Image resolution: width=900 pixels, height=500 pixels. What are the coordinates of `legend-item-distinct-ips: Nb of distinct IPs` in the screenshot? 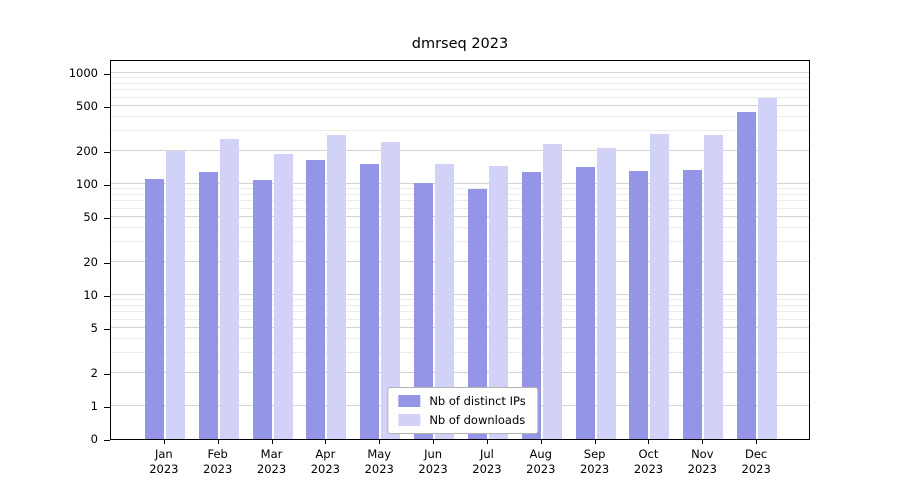 It's located at (462, 401).